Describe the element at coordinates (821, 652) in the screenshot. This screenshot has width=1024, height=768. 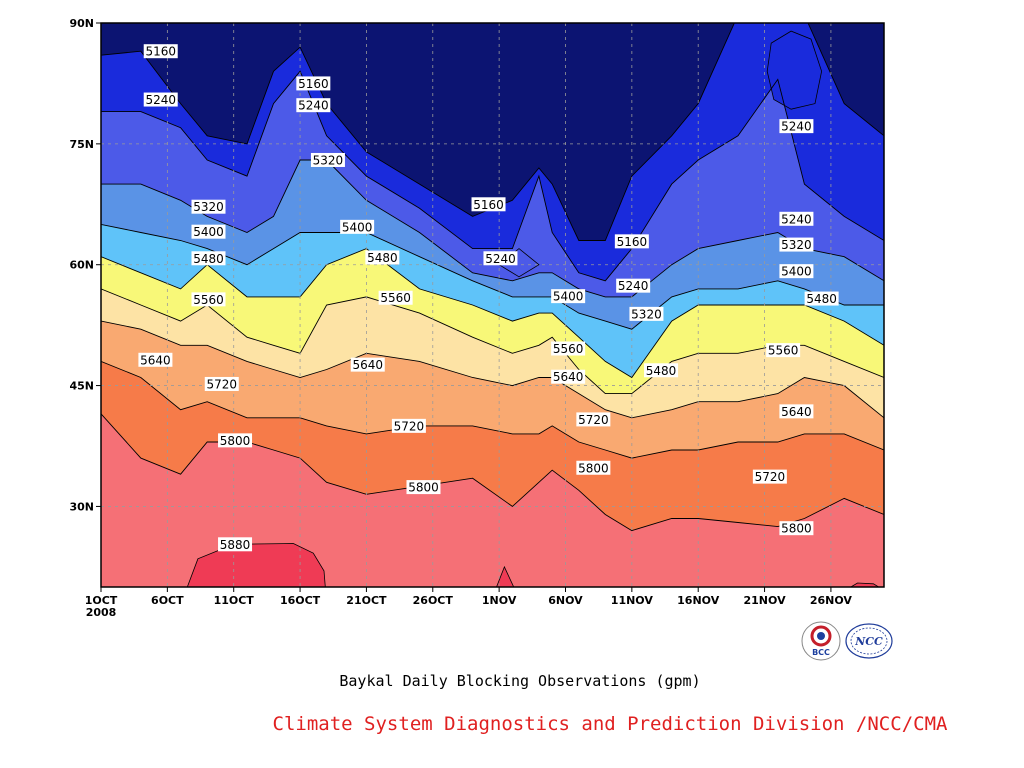
I see `svg-text: BCC` at that location.